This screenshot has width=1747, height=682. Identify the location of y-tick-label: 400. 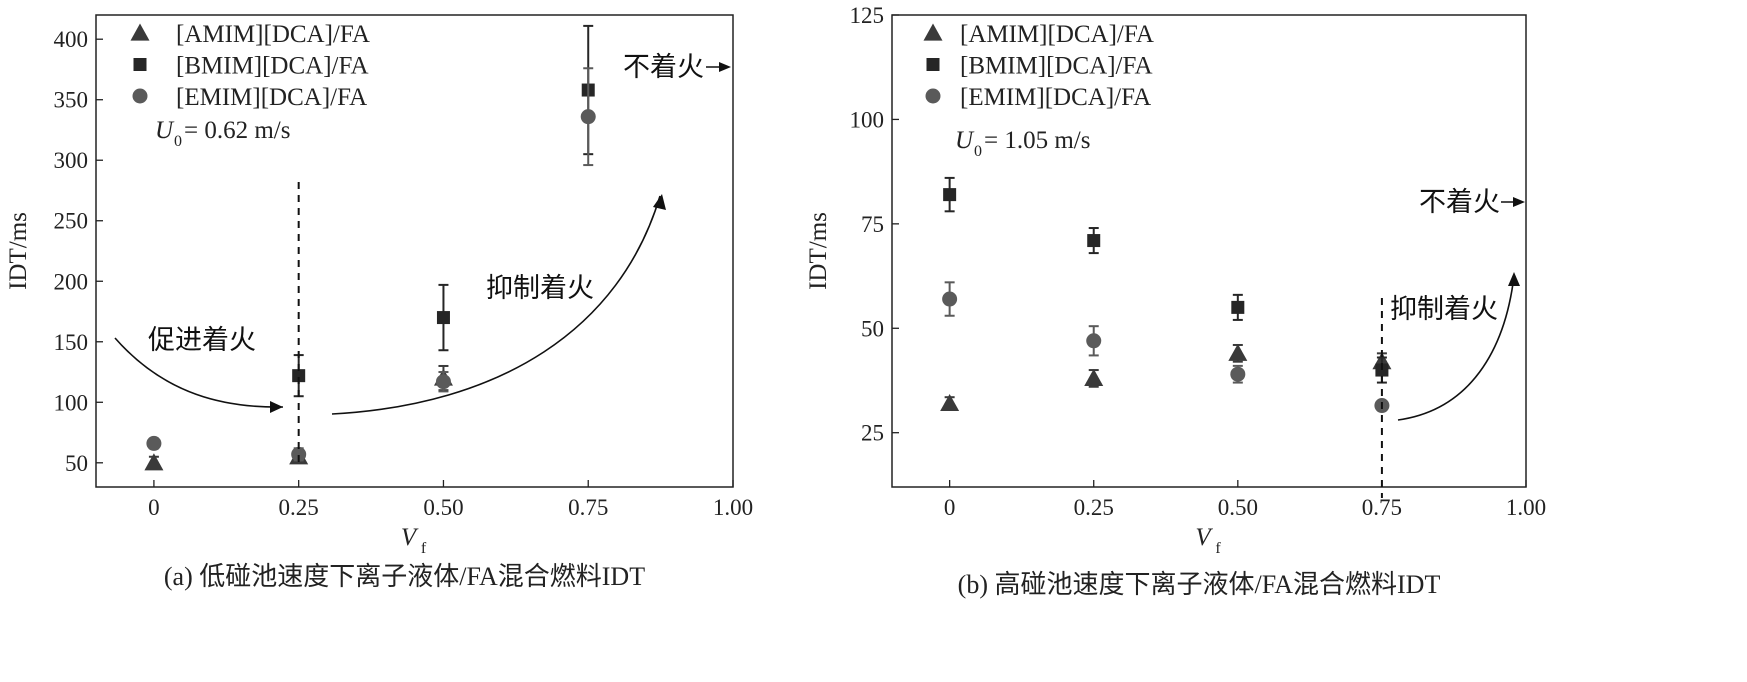
(71, 39).